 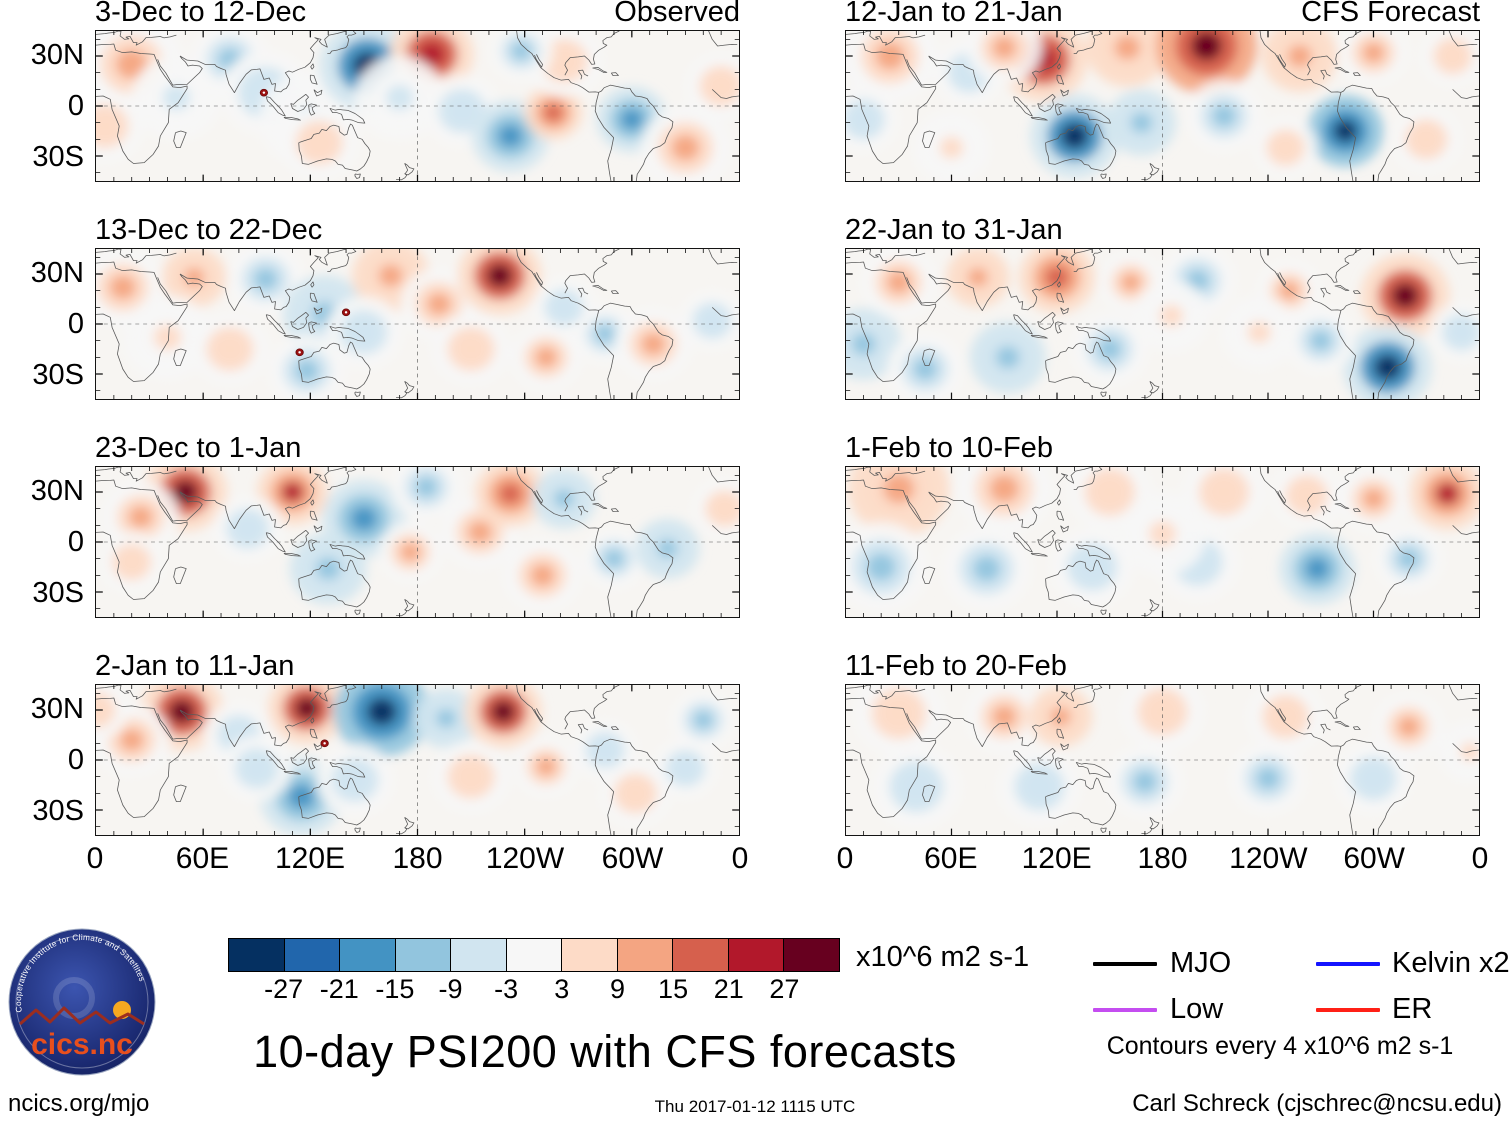 What do you see at coordinates (755, 990) in the screenshot?
I see `colorbar-labels: -27 -21 -15 -9 -3 3 9 15 21 27` at bounding box center [755, 990].